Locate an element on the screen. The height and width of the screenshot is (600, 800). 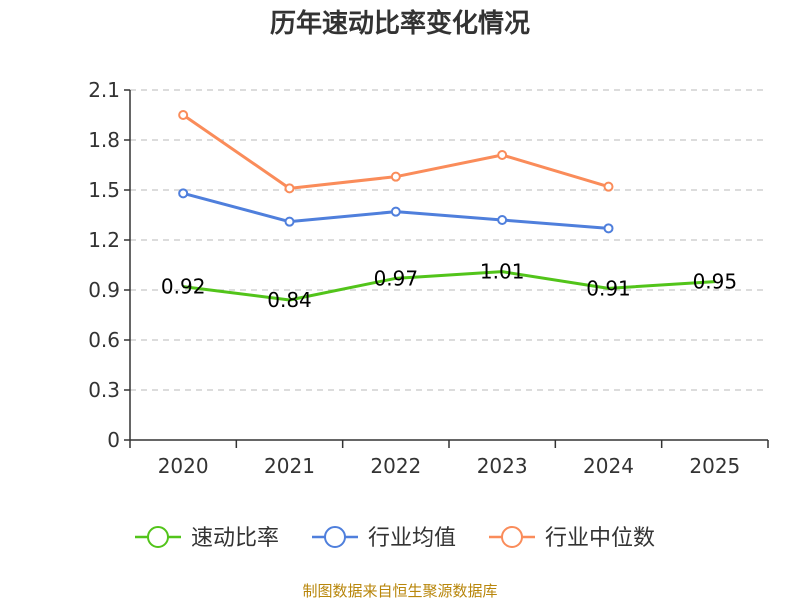
y-tick-label: 2.1 is located at coordinates (104, 90).